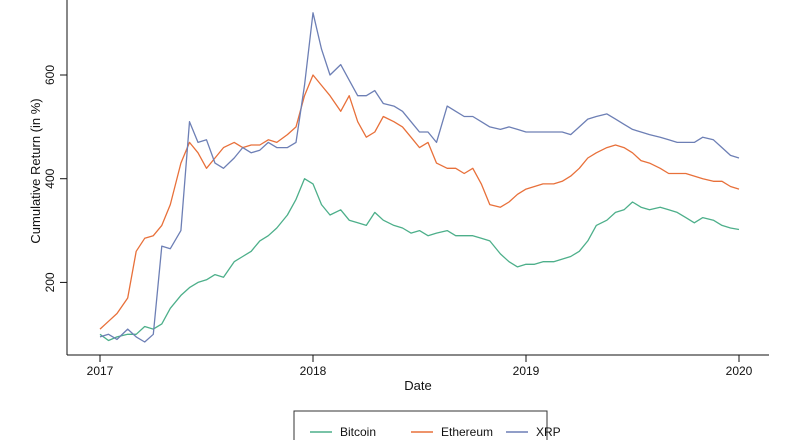 This screenshot has width=800, height=445. Describe the element at coordinates (526, 371) in the screenshot. I see `x-tick-label-2019: 2019` at that location.